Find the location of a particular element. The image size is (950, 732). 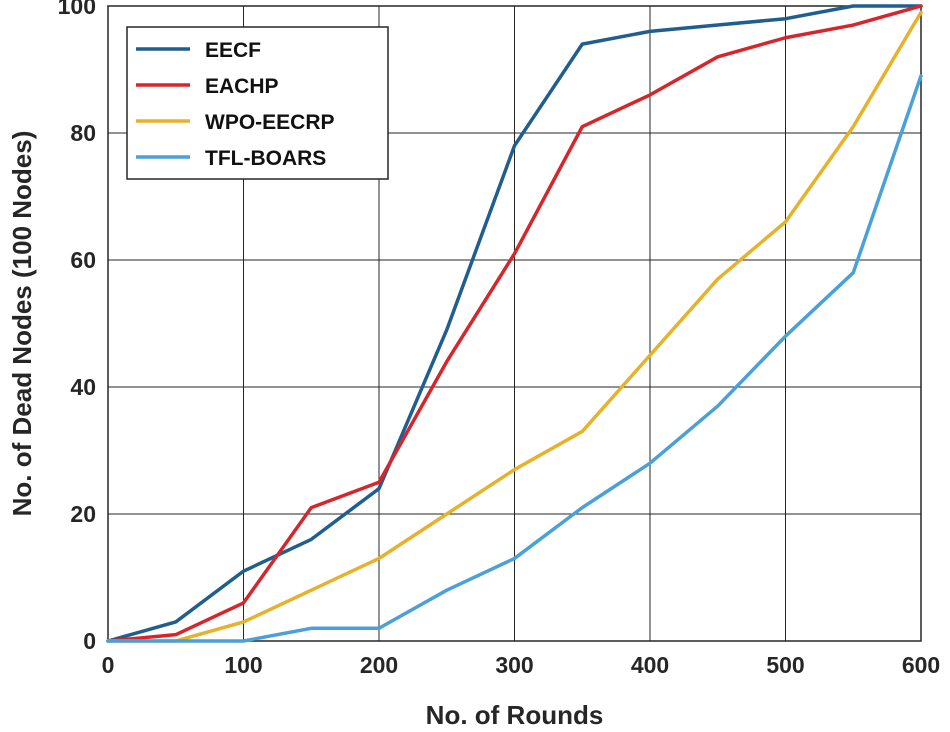

x-tick-label: 0 is located at coordinates (108, 665).